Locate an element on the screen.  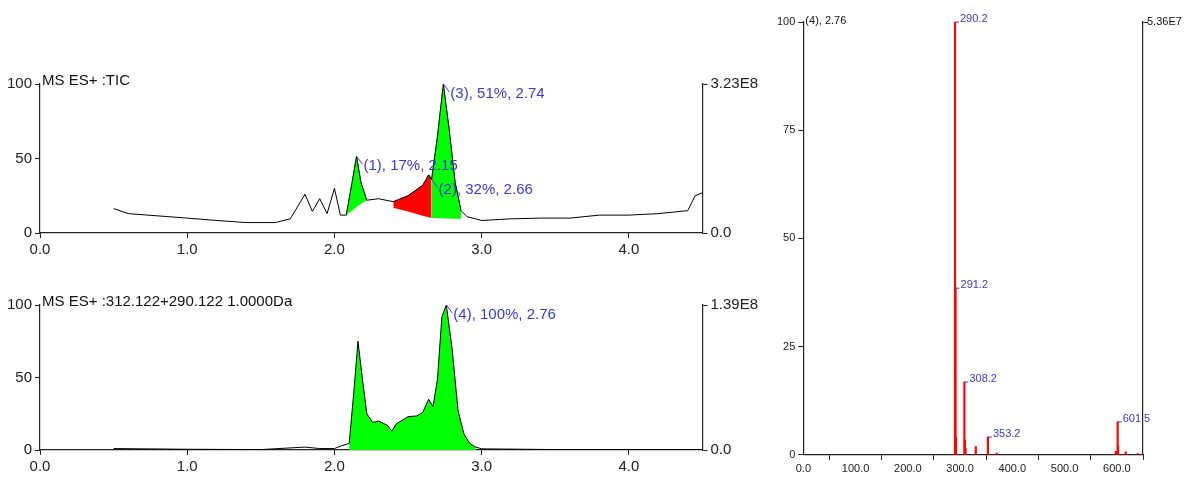
chart-title: MS ES+ :312.122+290.122 1.0000Da is located at coordinates (167, 300).